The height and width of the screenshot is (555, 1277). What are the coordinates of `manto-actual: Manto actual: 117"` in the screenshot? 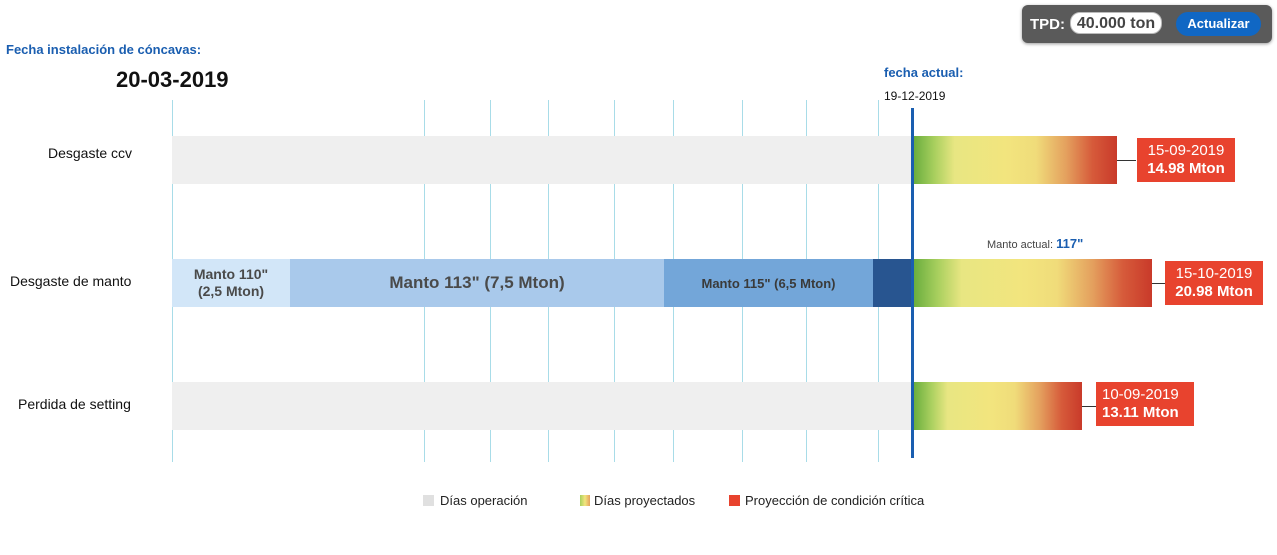 It's located at (1035, 243).